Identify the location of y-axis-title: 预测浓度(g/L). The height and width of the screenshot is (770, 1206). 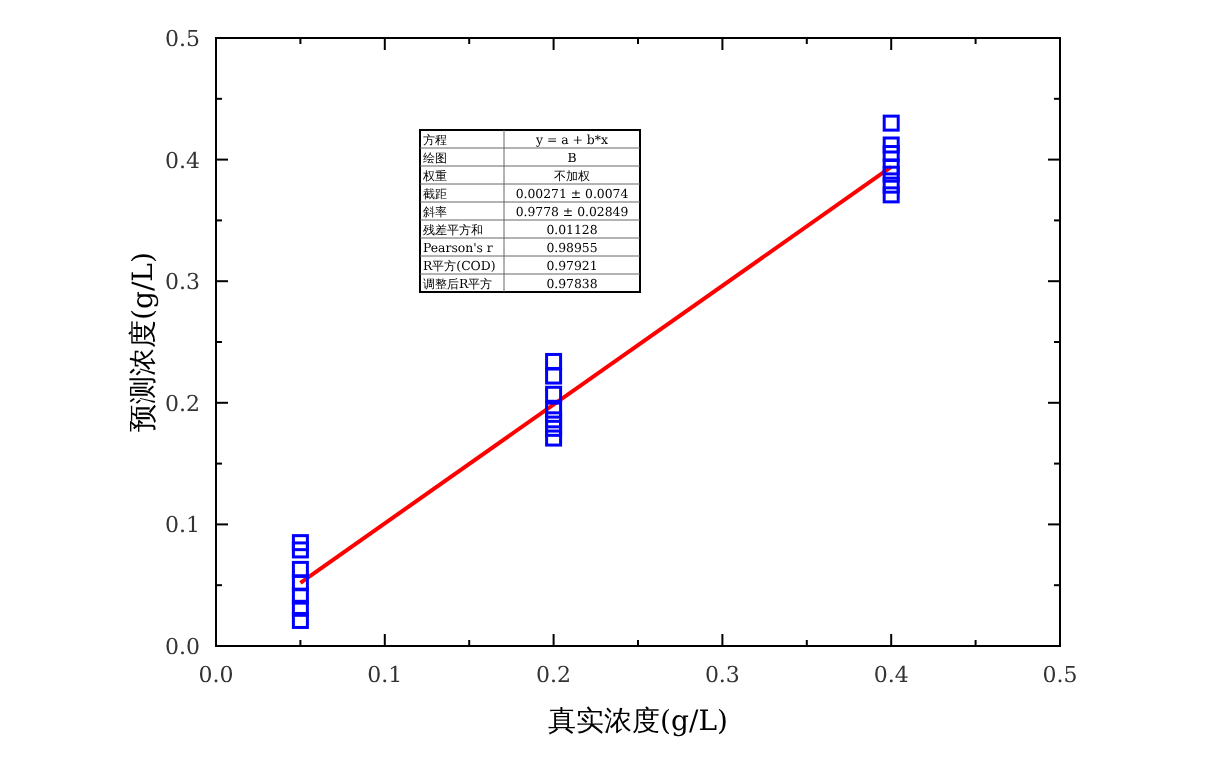
(144, 342).